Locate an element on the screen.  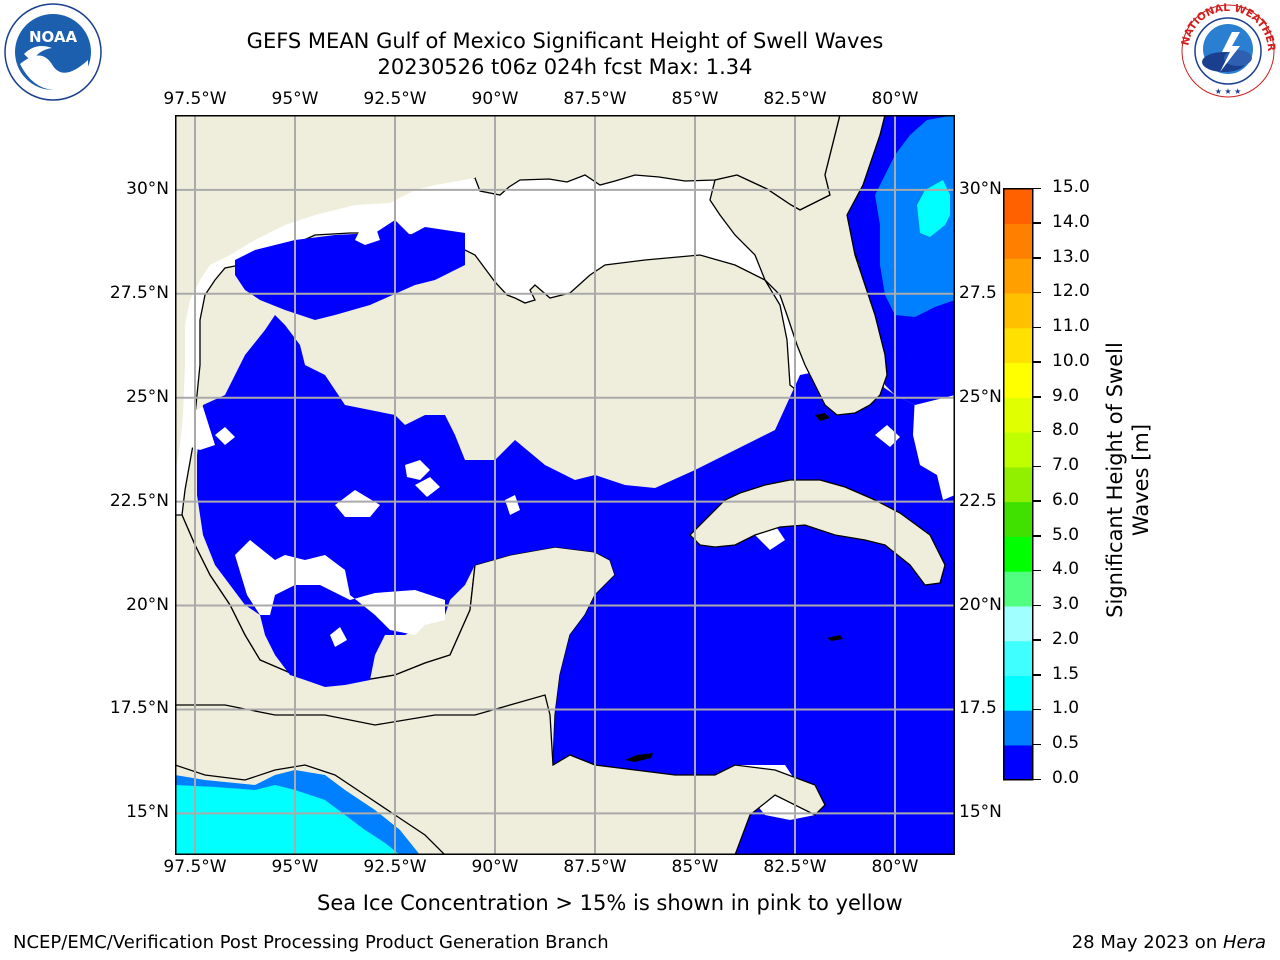
swell-contour-1.0-1.5 is located at coordinates (933, 208).